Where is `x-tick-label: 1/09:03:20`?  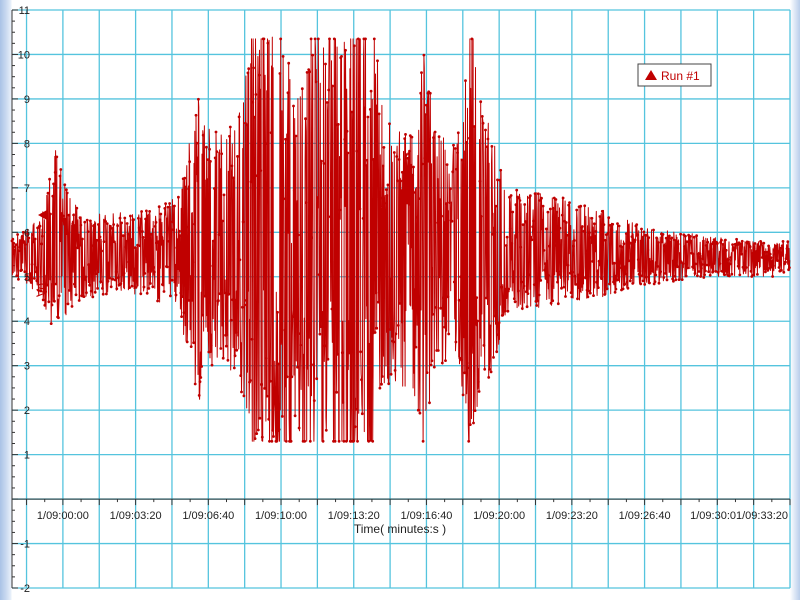 x-tick-label: 1/09:03:20 is located at coordinates (136, 516).